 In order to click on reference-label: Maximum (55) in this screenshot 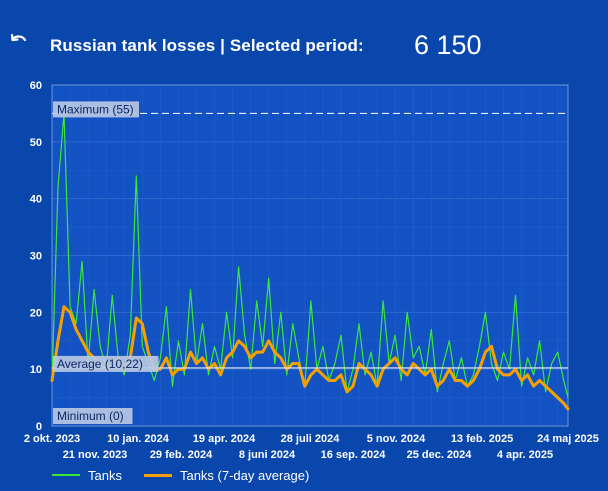, I will do `click(95, 109)`.